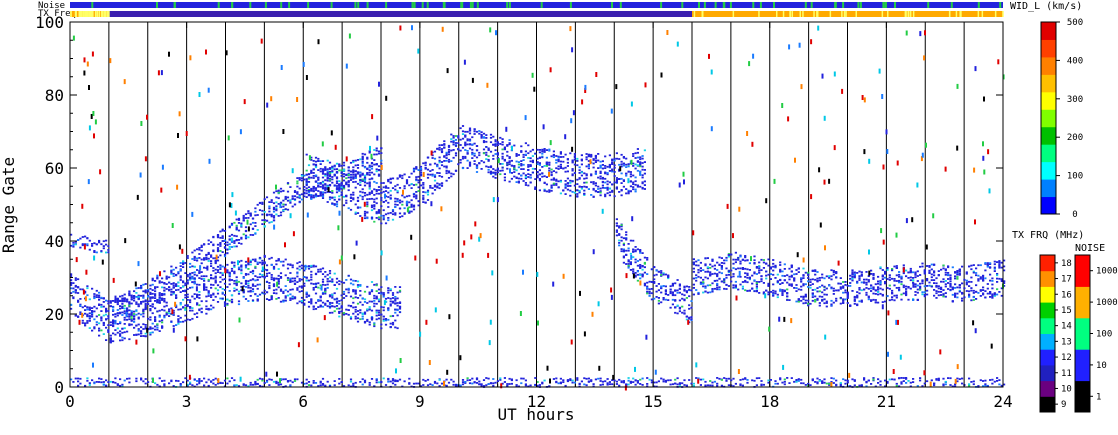  I want to click on noise-bar-mark, so click(461, 5).